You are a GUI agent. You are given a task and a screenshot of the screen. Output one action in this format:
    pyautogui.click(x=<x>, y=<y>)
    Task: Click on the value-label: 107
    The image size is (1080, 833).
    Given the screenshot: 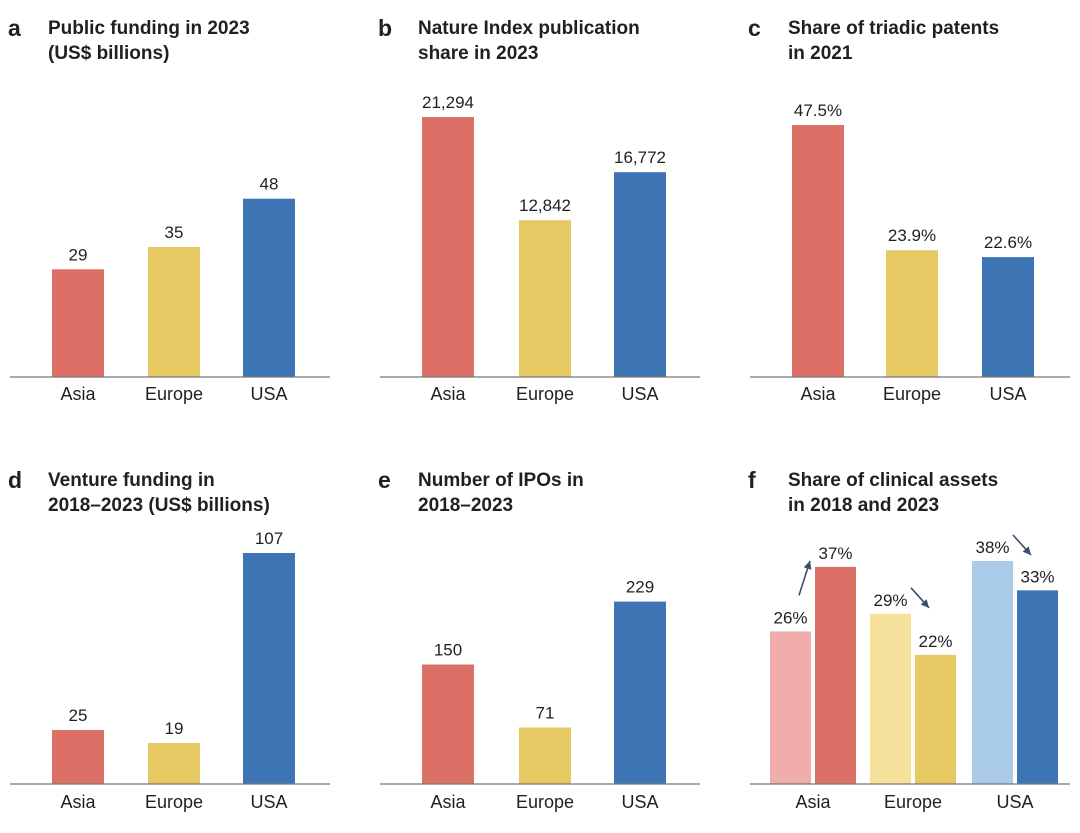 What is the action you would take?
    pyautogui.click(x=269, y=538)
    